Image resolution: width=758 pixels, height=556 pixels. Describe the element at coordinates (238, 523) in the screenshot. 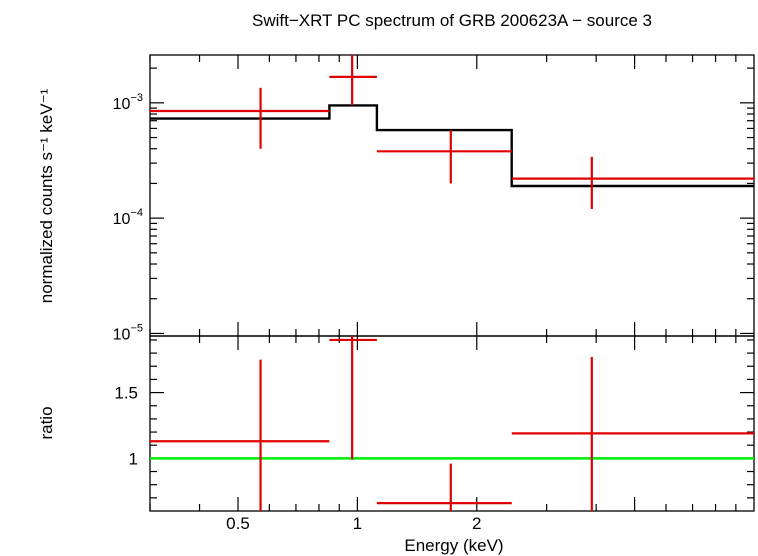

I see `x-tick-label: 0.5` at that location.